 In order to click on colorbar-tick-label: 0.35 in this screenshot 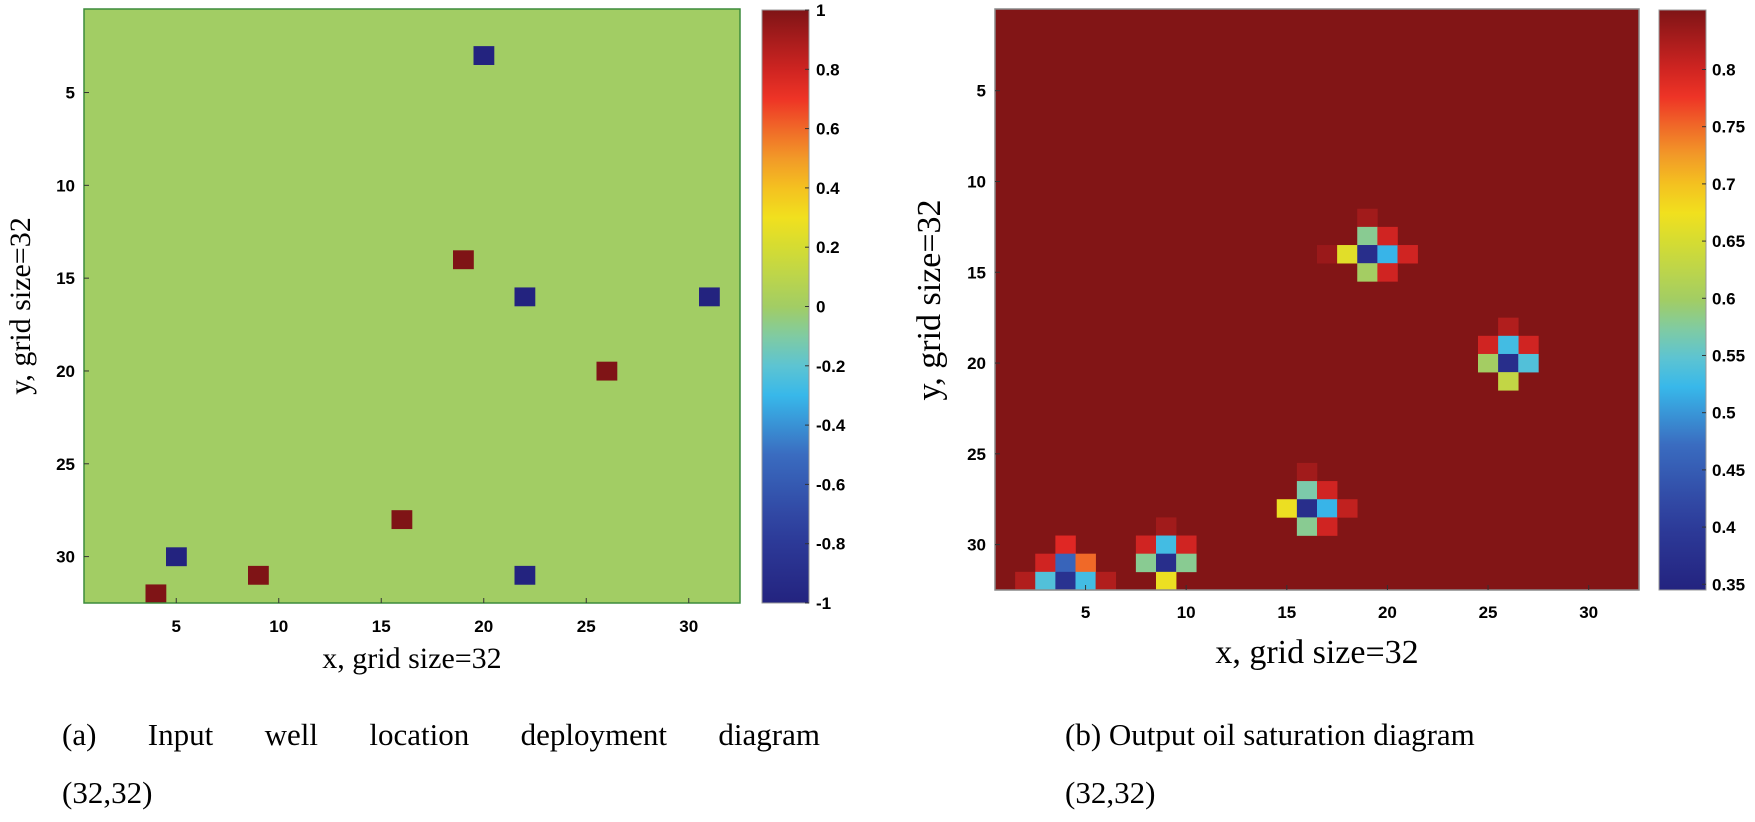, I will do `click(1728, 584)`.